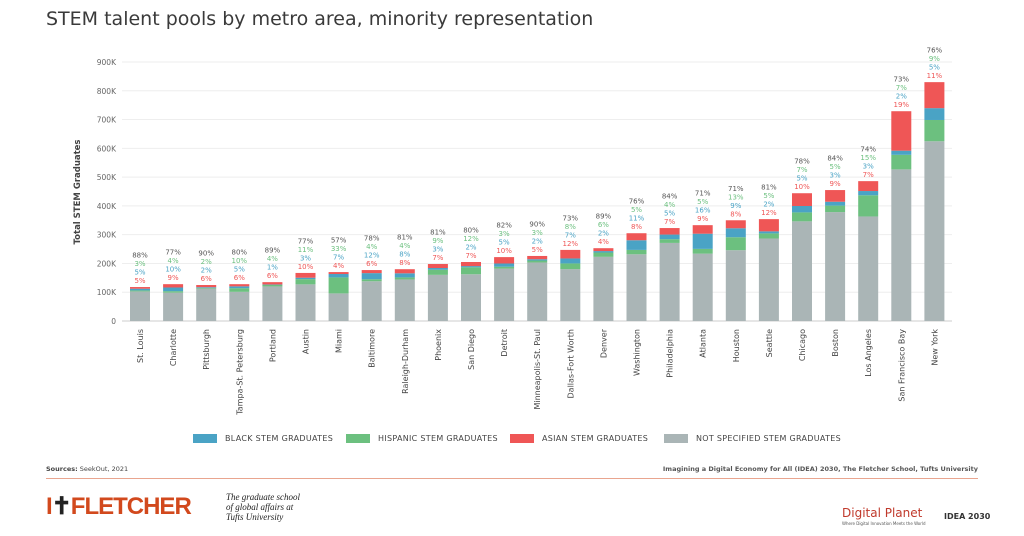 The height and width of the screenshot is (536, 1024). What do you see at coordinates (62, 469) in the screenshot?
I see `sources-label: Sources:` at bounding box center [62, 469].